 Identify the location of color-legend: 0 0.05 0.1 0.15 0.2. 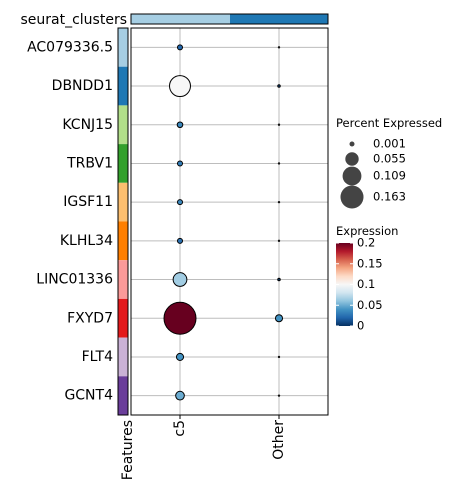
(359, 284).